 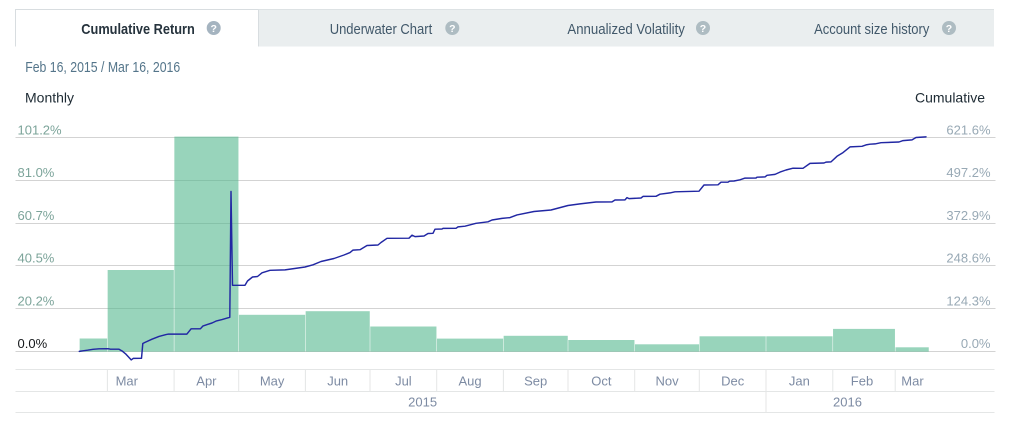 What do you see at coordinates (968, 215) in the screenshot?
I see `svg-text: 372.9%` at bounding box center [968, 215].